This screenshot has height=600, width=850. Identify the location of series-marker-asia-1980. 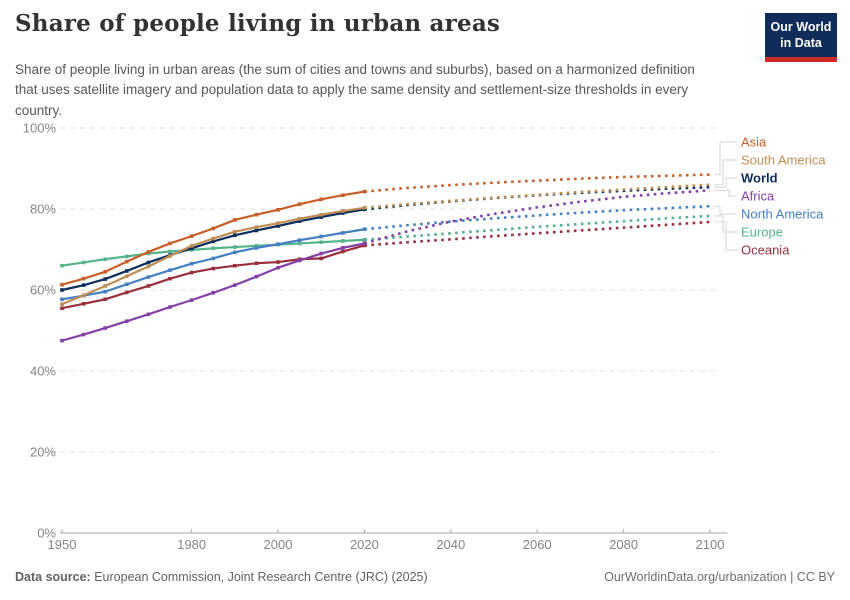
(191, 236).